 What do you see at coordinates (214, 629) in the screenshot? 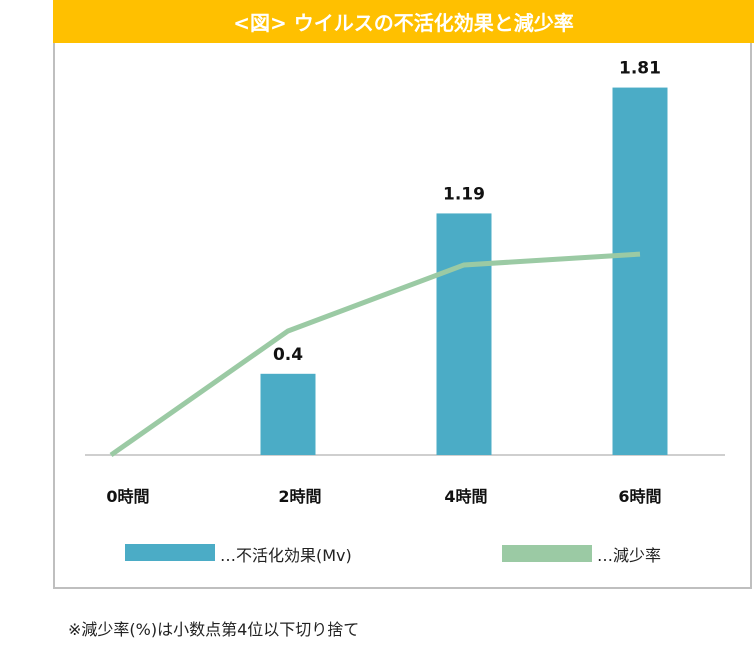
I see `footnote: ※減少率(%)は小数点第4位以下切り捨て` at bounding box center [214, 629].